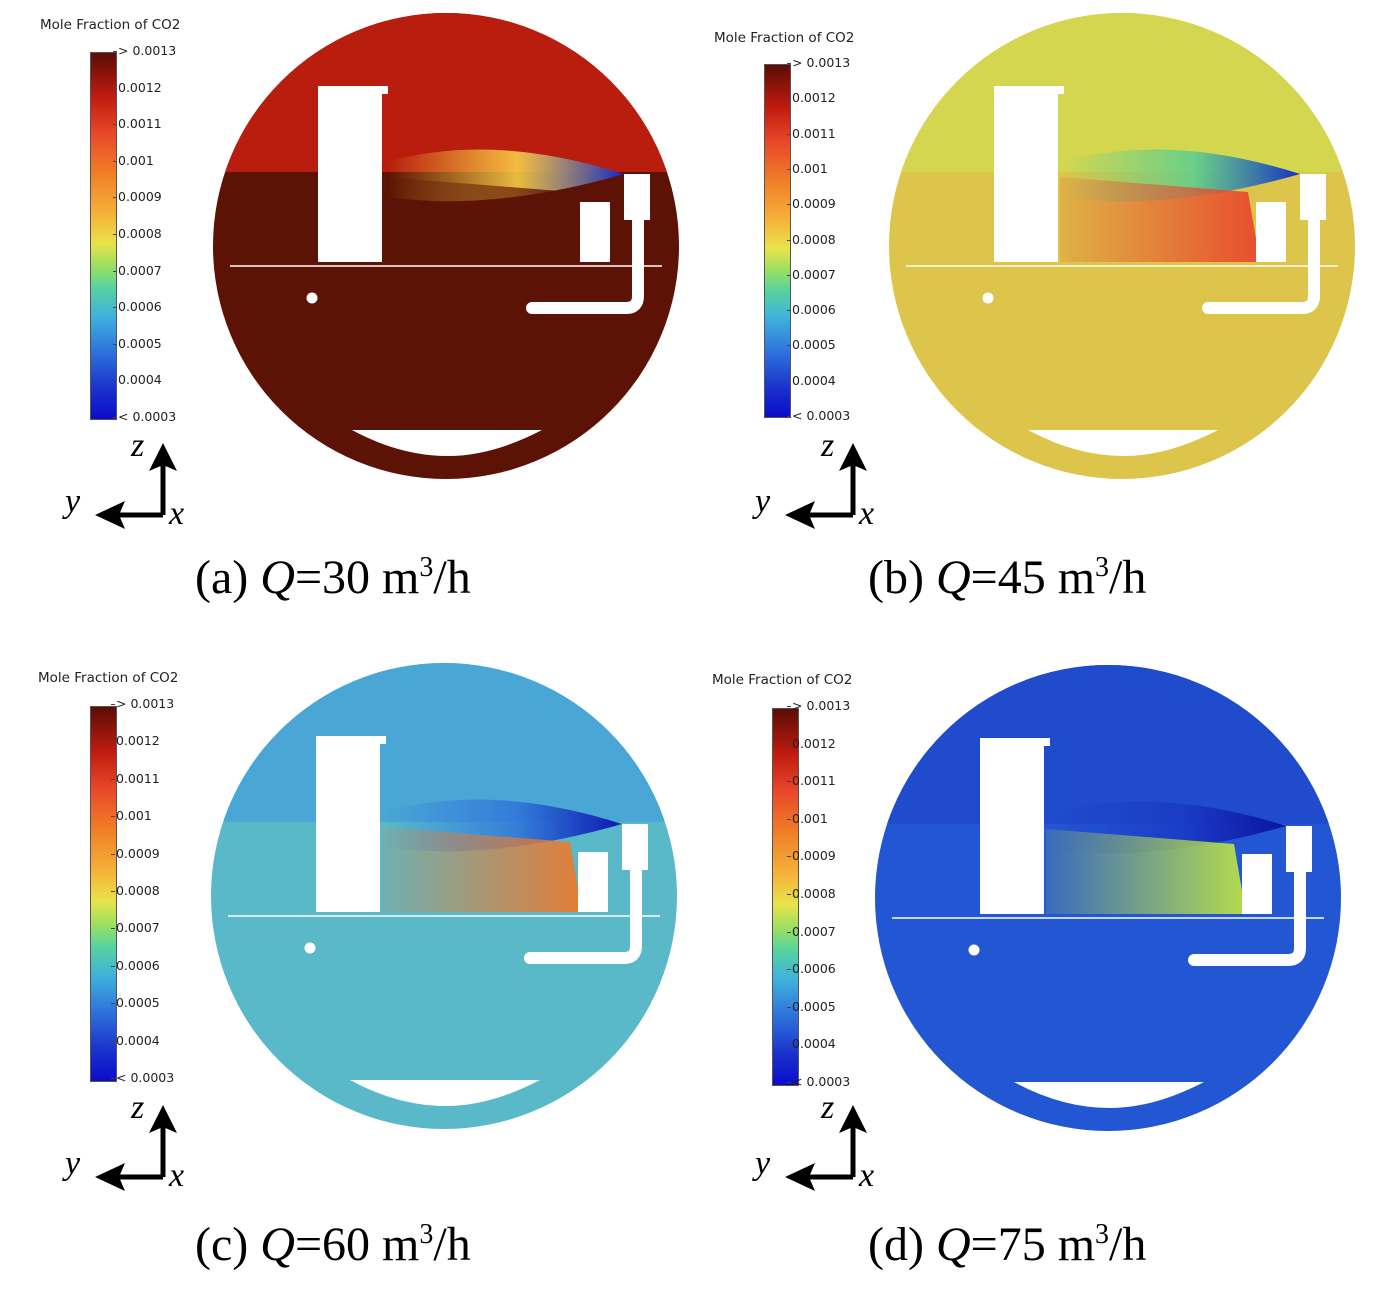 This screenshot has height=1300, width=1400. What do you see at coordinates (811, 743) in the screenshot?
I see `colorbar-tick-label: 0.0012` at bounding box center [811, 743].